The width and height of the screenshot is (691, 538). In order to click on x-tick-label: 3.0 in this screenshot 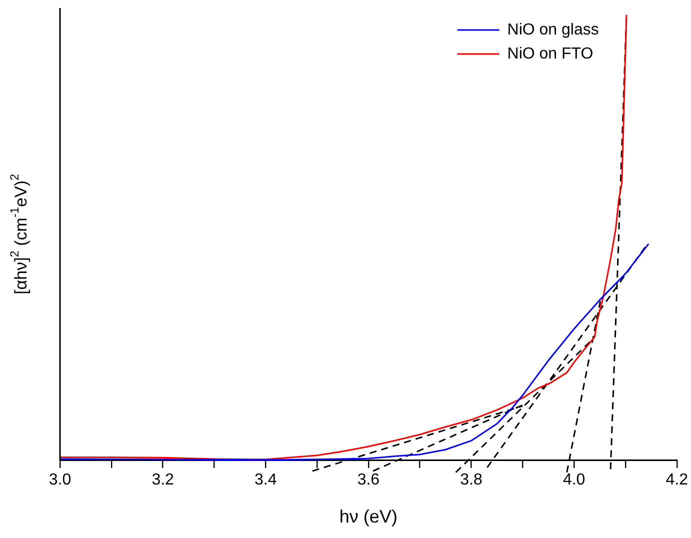, I will do `click(60, 479)`.